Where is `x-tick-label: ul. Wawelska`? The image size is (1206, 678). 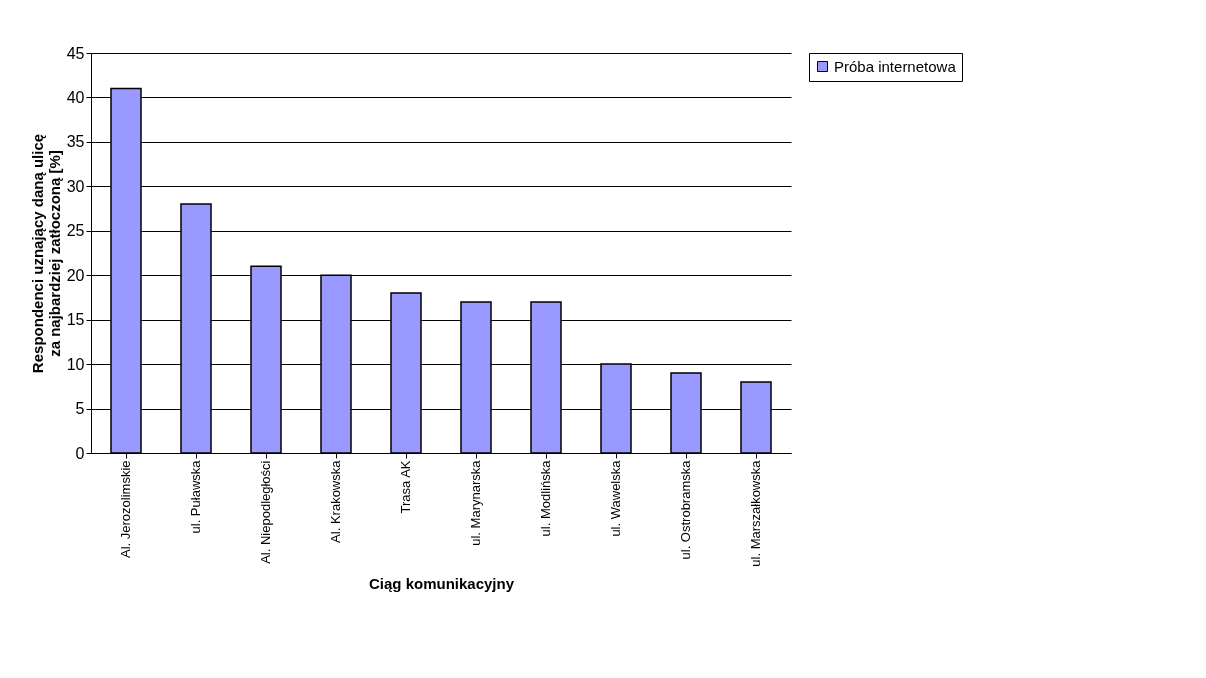 x-tick-label: ul. Wawelska is located at coordinates (615, 498).